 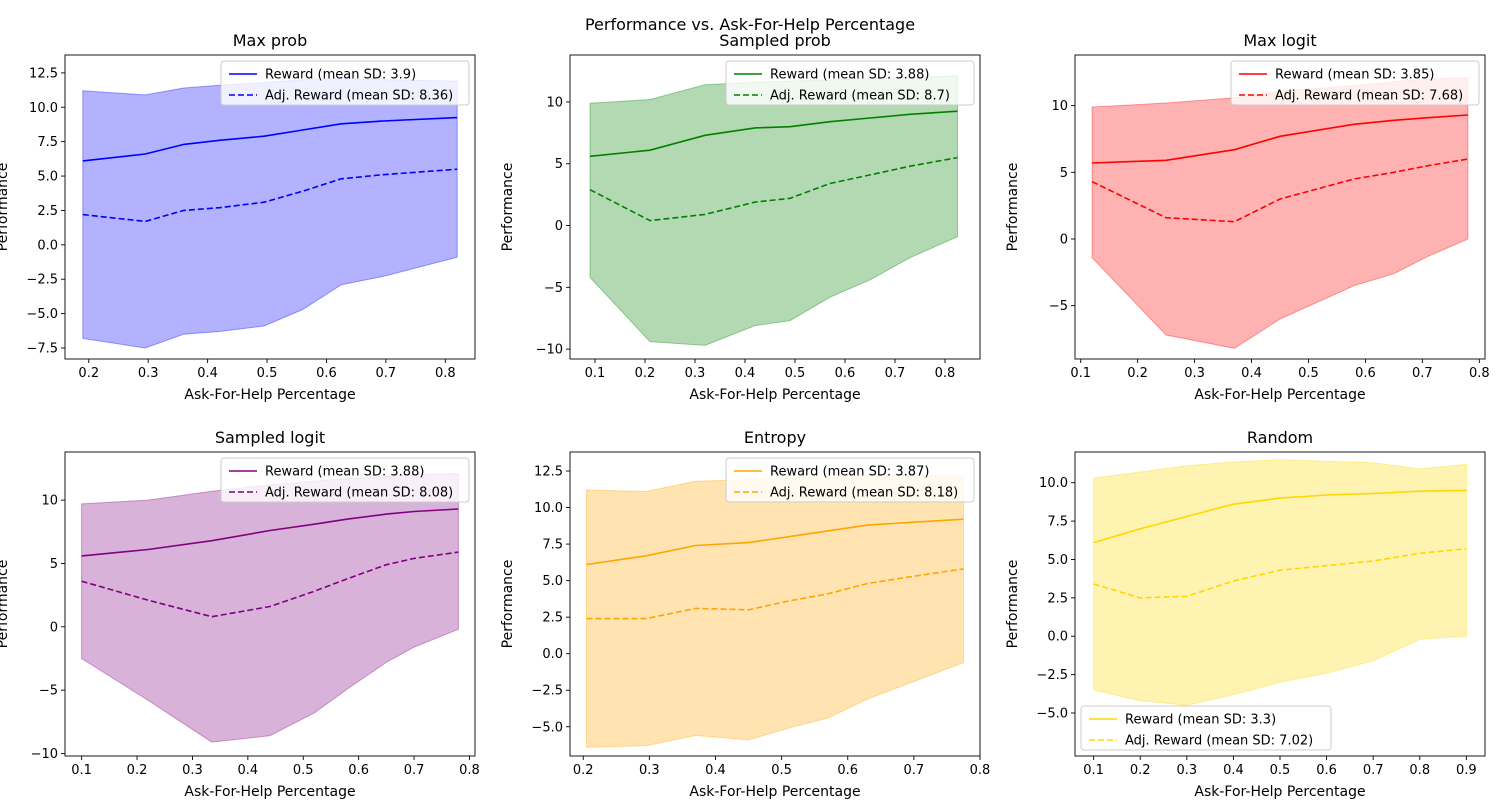 I want to click on legend-label: Adj. Reward (mean SD: 7.68), so click(x=1369, y=96).